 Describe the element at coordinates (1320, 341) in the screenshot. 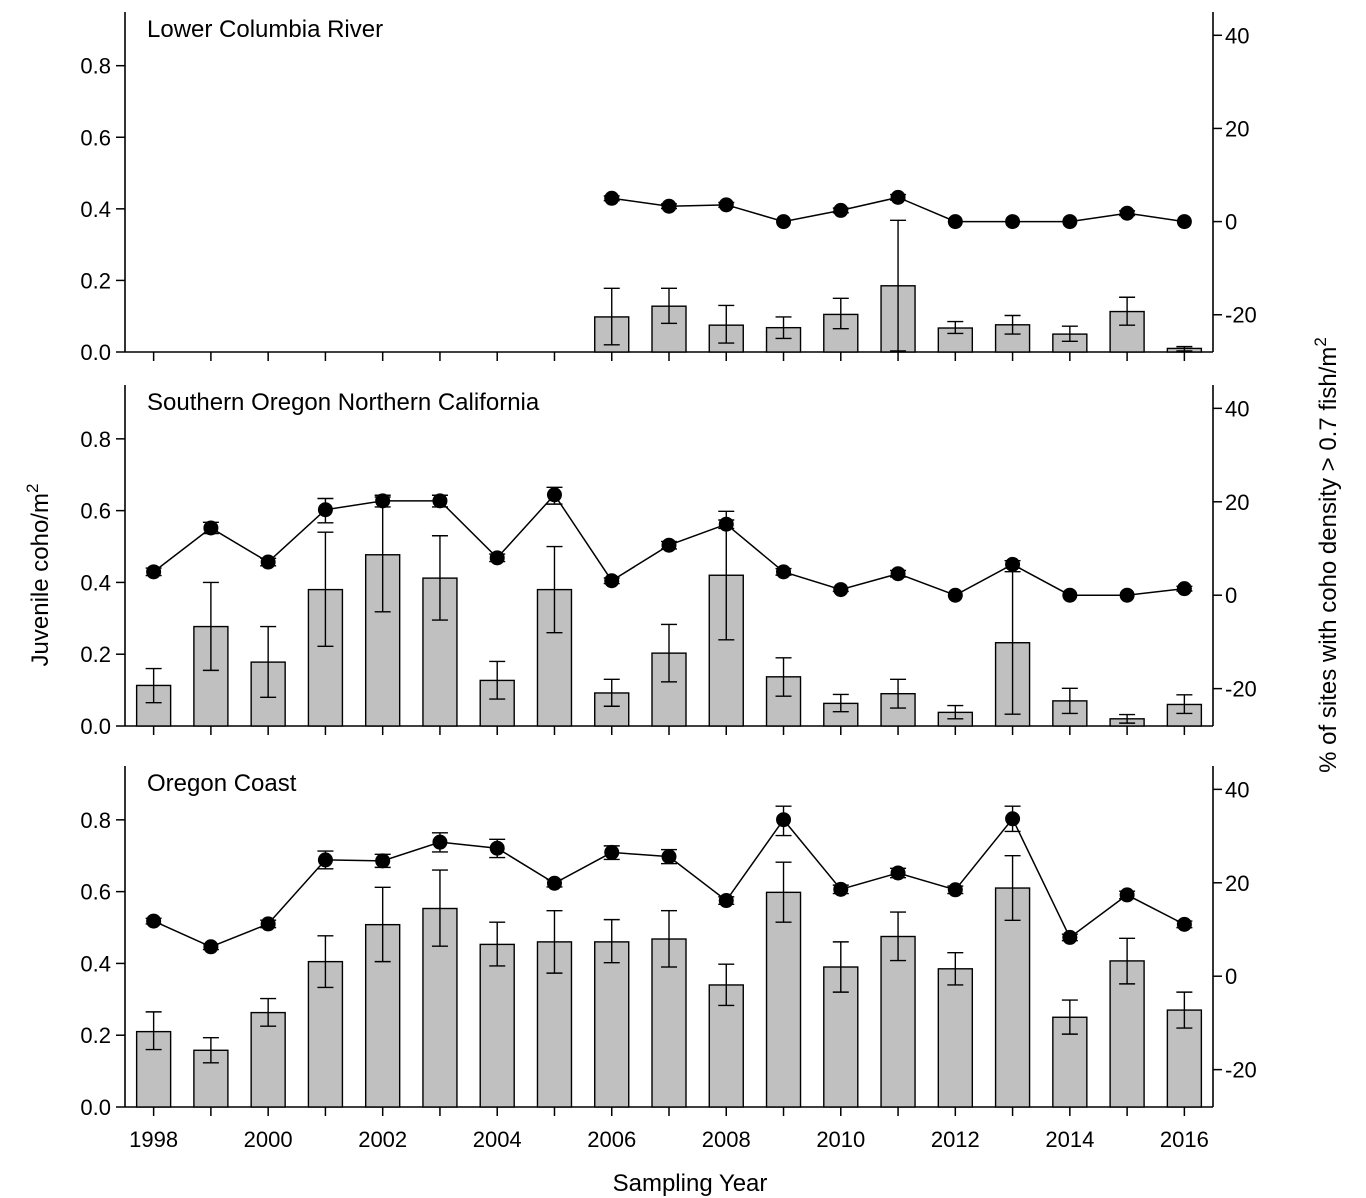

I see `right-y-axis-title-superscript: 2` at that location.